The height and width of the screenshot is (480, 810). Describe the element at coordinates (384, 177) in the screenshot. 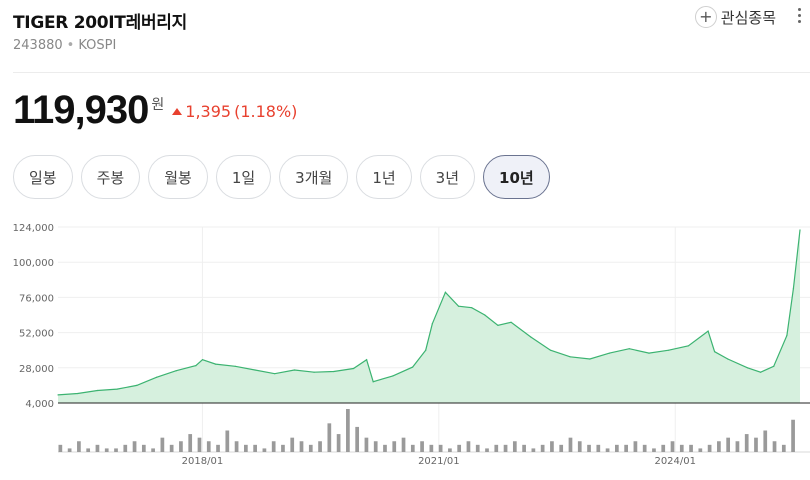

I see `period-tab-1year: 1년` at that location.